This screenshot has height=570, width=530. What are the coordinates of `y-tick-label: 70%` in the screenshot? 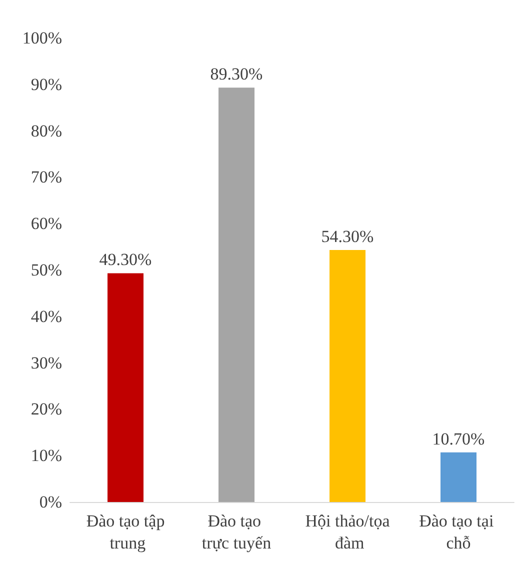 It's located at (46, 177).